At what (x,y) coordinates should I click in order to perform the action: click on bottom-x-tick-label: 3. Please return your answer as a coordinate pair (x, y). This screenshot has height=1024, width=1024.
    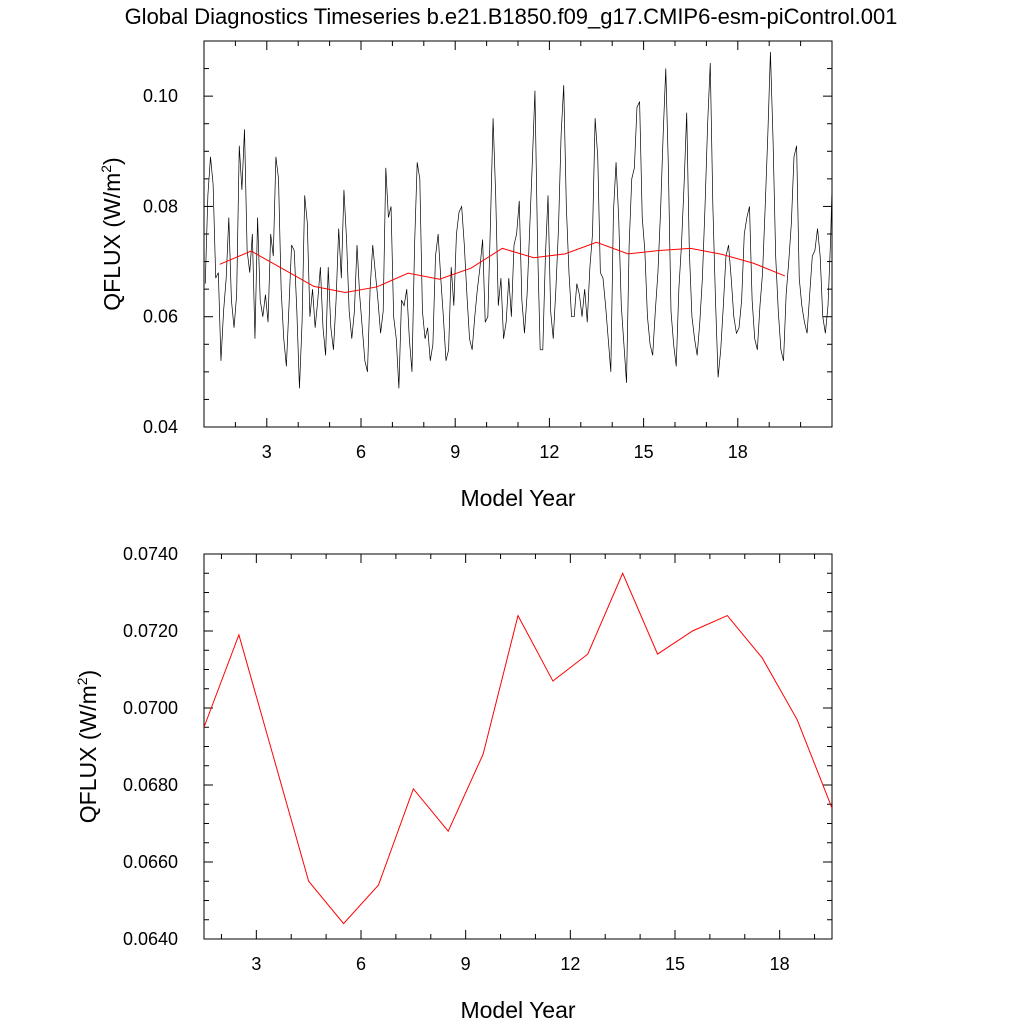
    Looking at the image, I should click on (256, 964).